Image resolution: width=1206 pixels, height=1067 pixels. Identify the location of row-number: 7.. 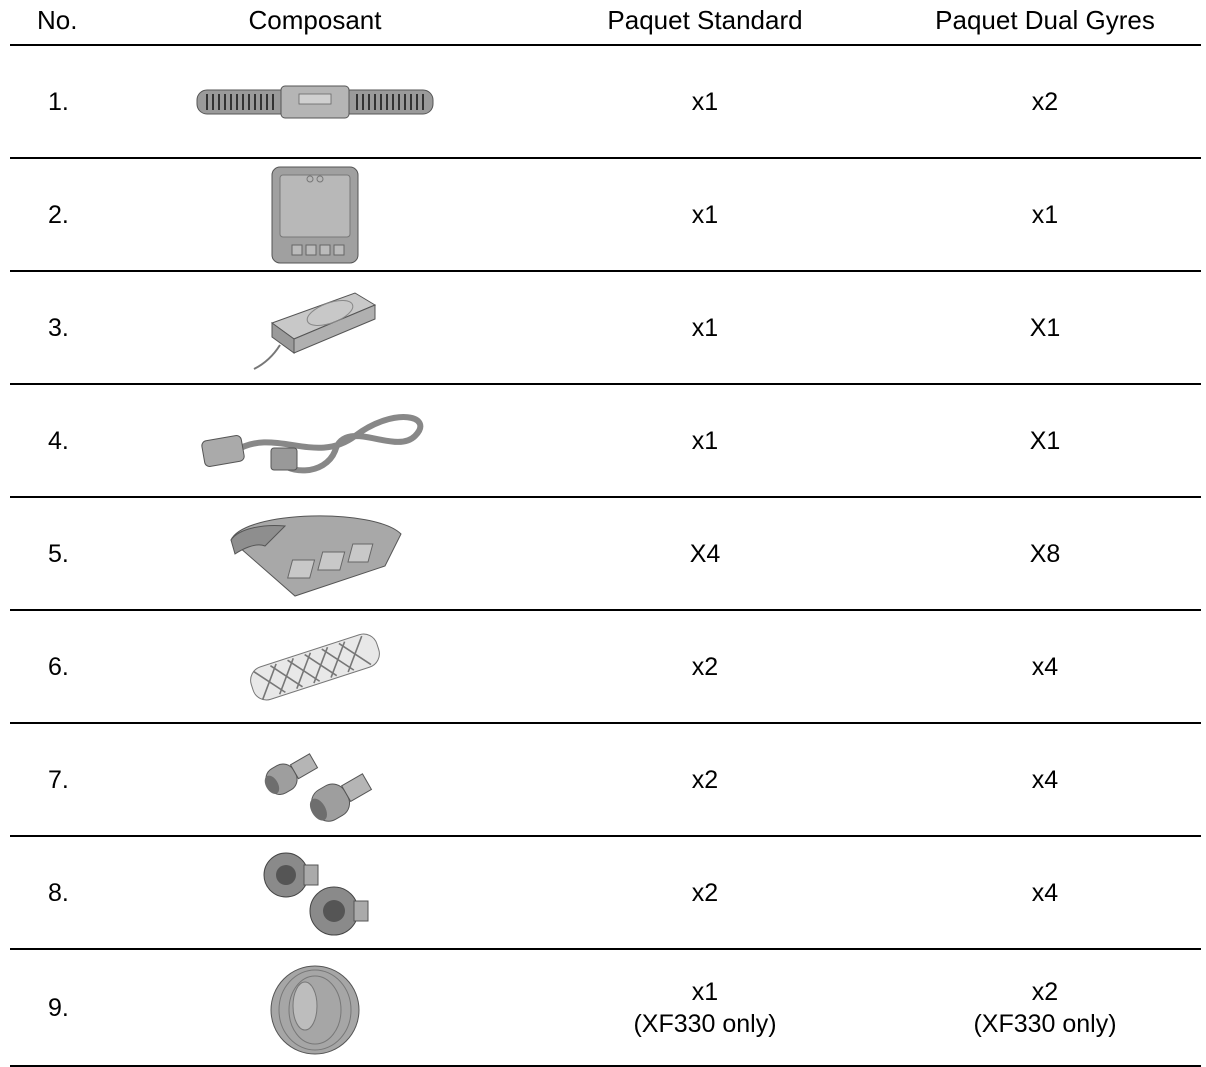
(58, 779).